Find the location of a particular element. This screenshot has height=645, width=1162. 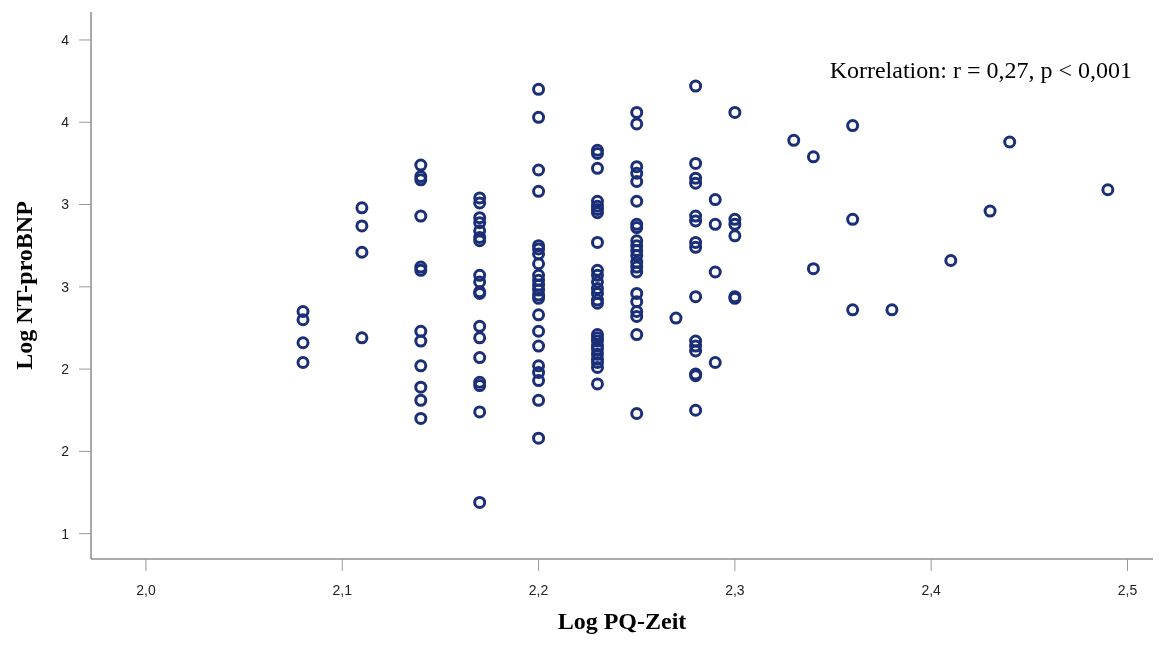

annotation: Korrelation: r = 0,27, p < 0,001 is located at coordinates (980, 70).